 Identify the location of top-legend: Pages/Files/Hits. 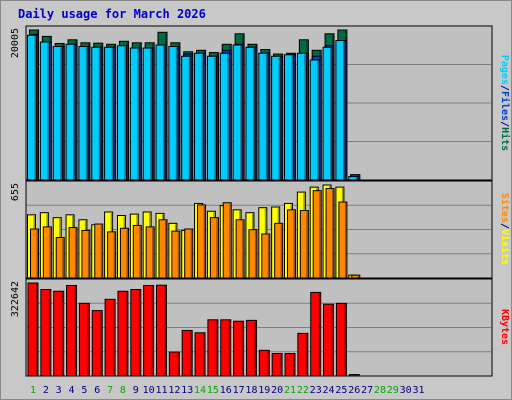
(505, 103).